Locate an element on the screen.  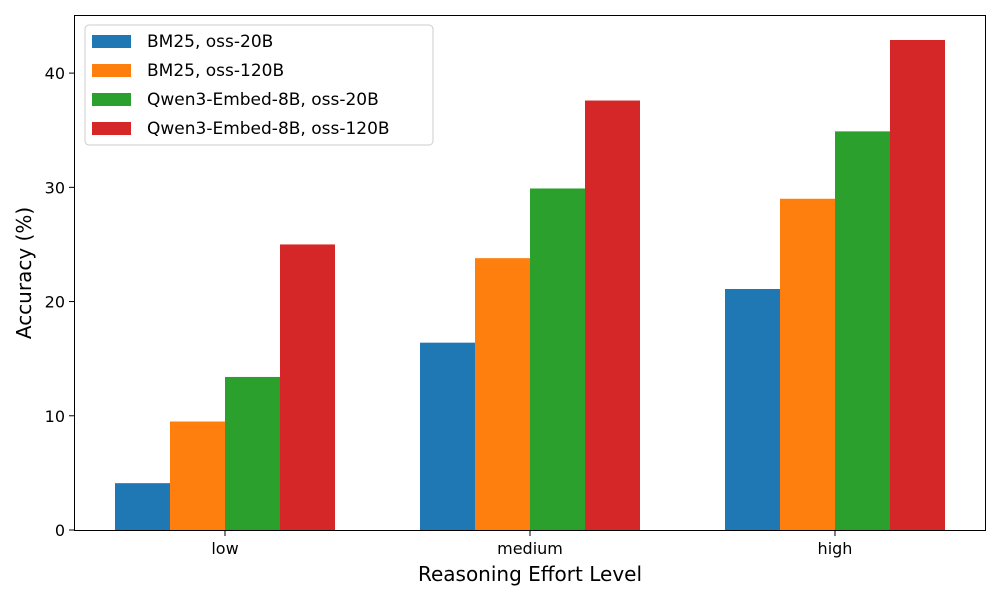
x-tick-label: low is located at coordinates (224, 548).